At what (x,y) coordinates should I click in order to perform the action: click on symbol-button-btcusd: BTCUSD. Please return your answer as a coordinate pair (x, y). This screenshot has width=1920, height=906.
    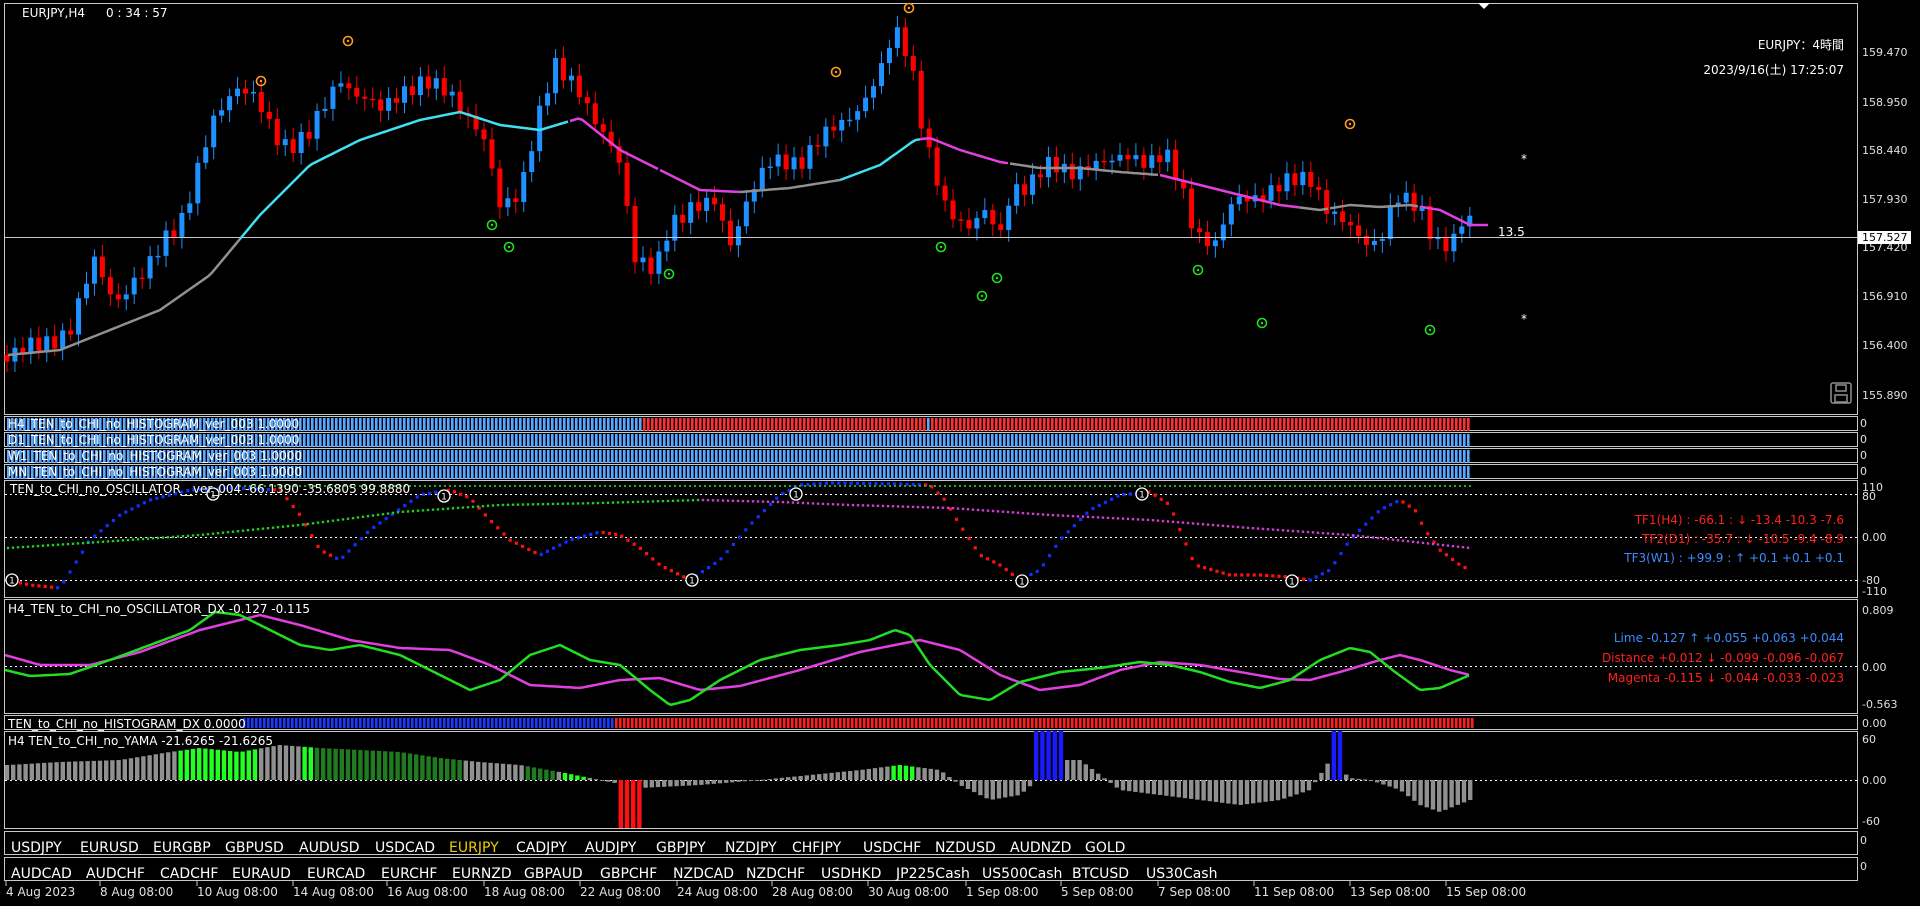
    Looking at the image, I should click on (1100, 874).